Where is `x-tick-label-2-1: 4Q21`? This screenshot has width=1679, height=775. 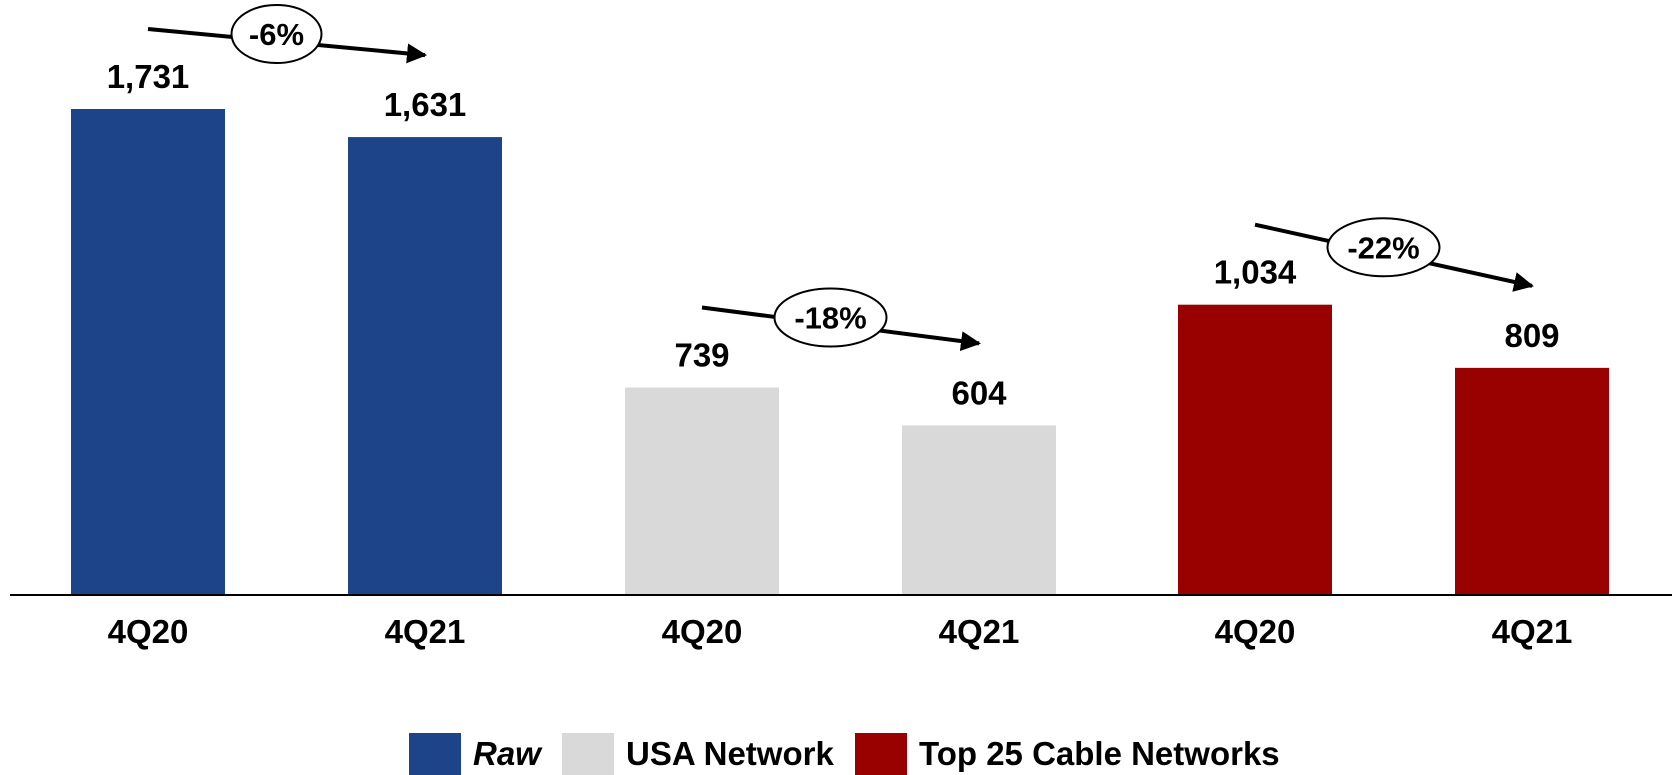 x-tick-label-2-1: 4Q21 is located at coordinates (1532, 631).